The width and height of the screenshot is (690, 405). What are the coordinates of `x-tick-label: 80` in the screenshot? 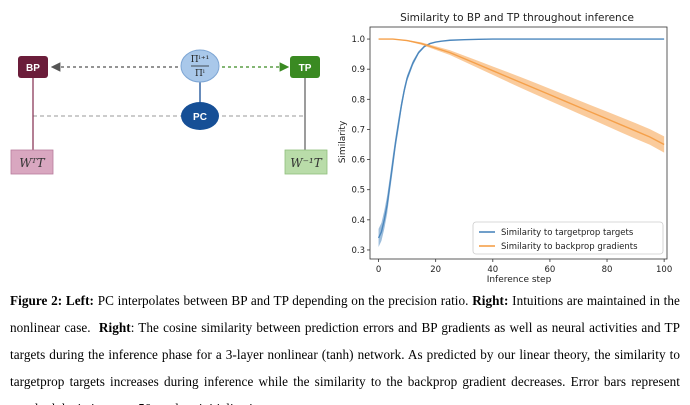 It's located at (607, 270).